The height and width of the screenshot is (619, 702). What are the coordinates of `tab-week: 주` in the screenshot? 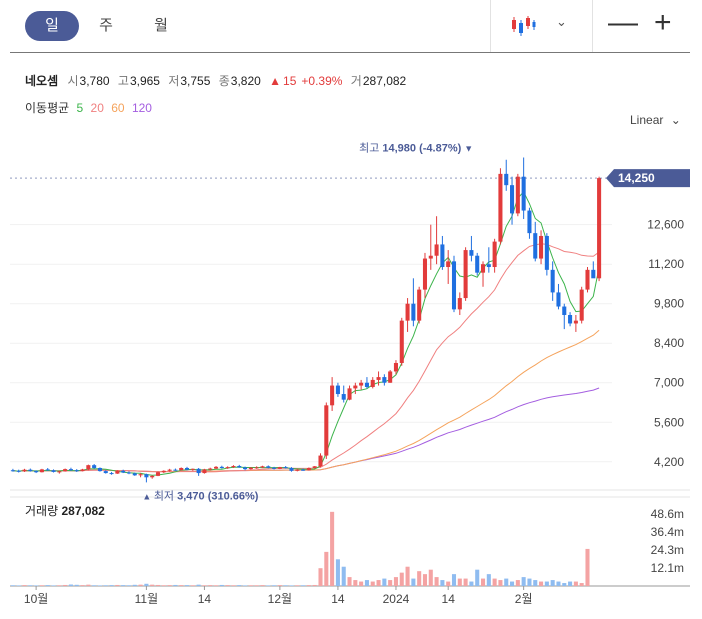 It's located at (106, 25).